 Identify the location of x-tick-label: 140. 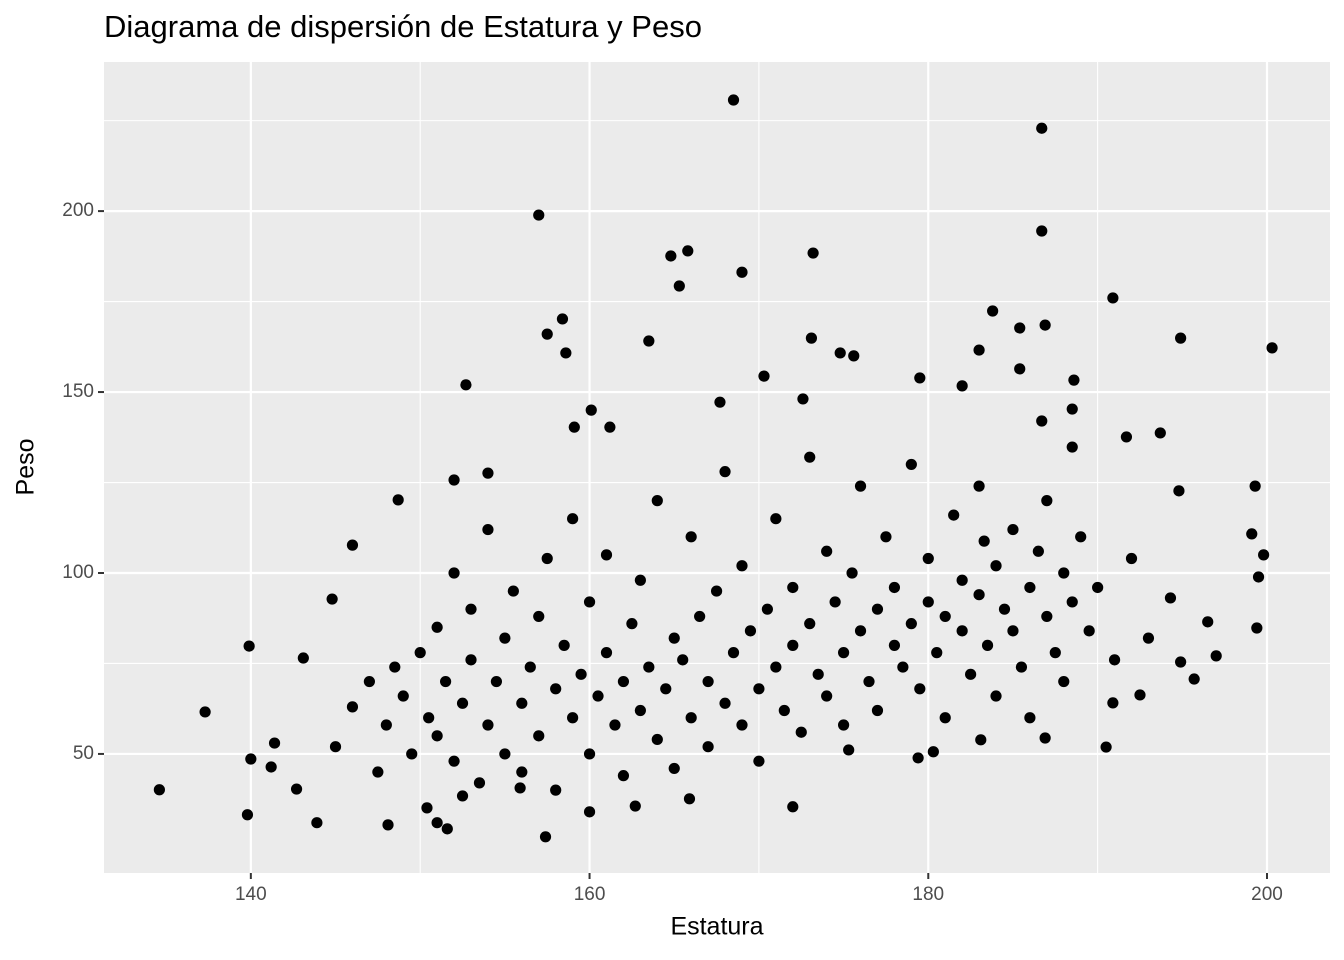
(251, 894).